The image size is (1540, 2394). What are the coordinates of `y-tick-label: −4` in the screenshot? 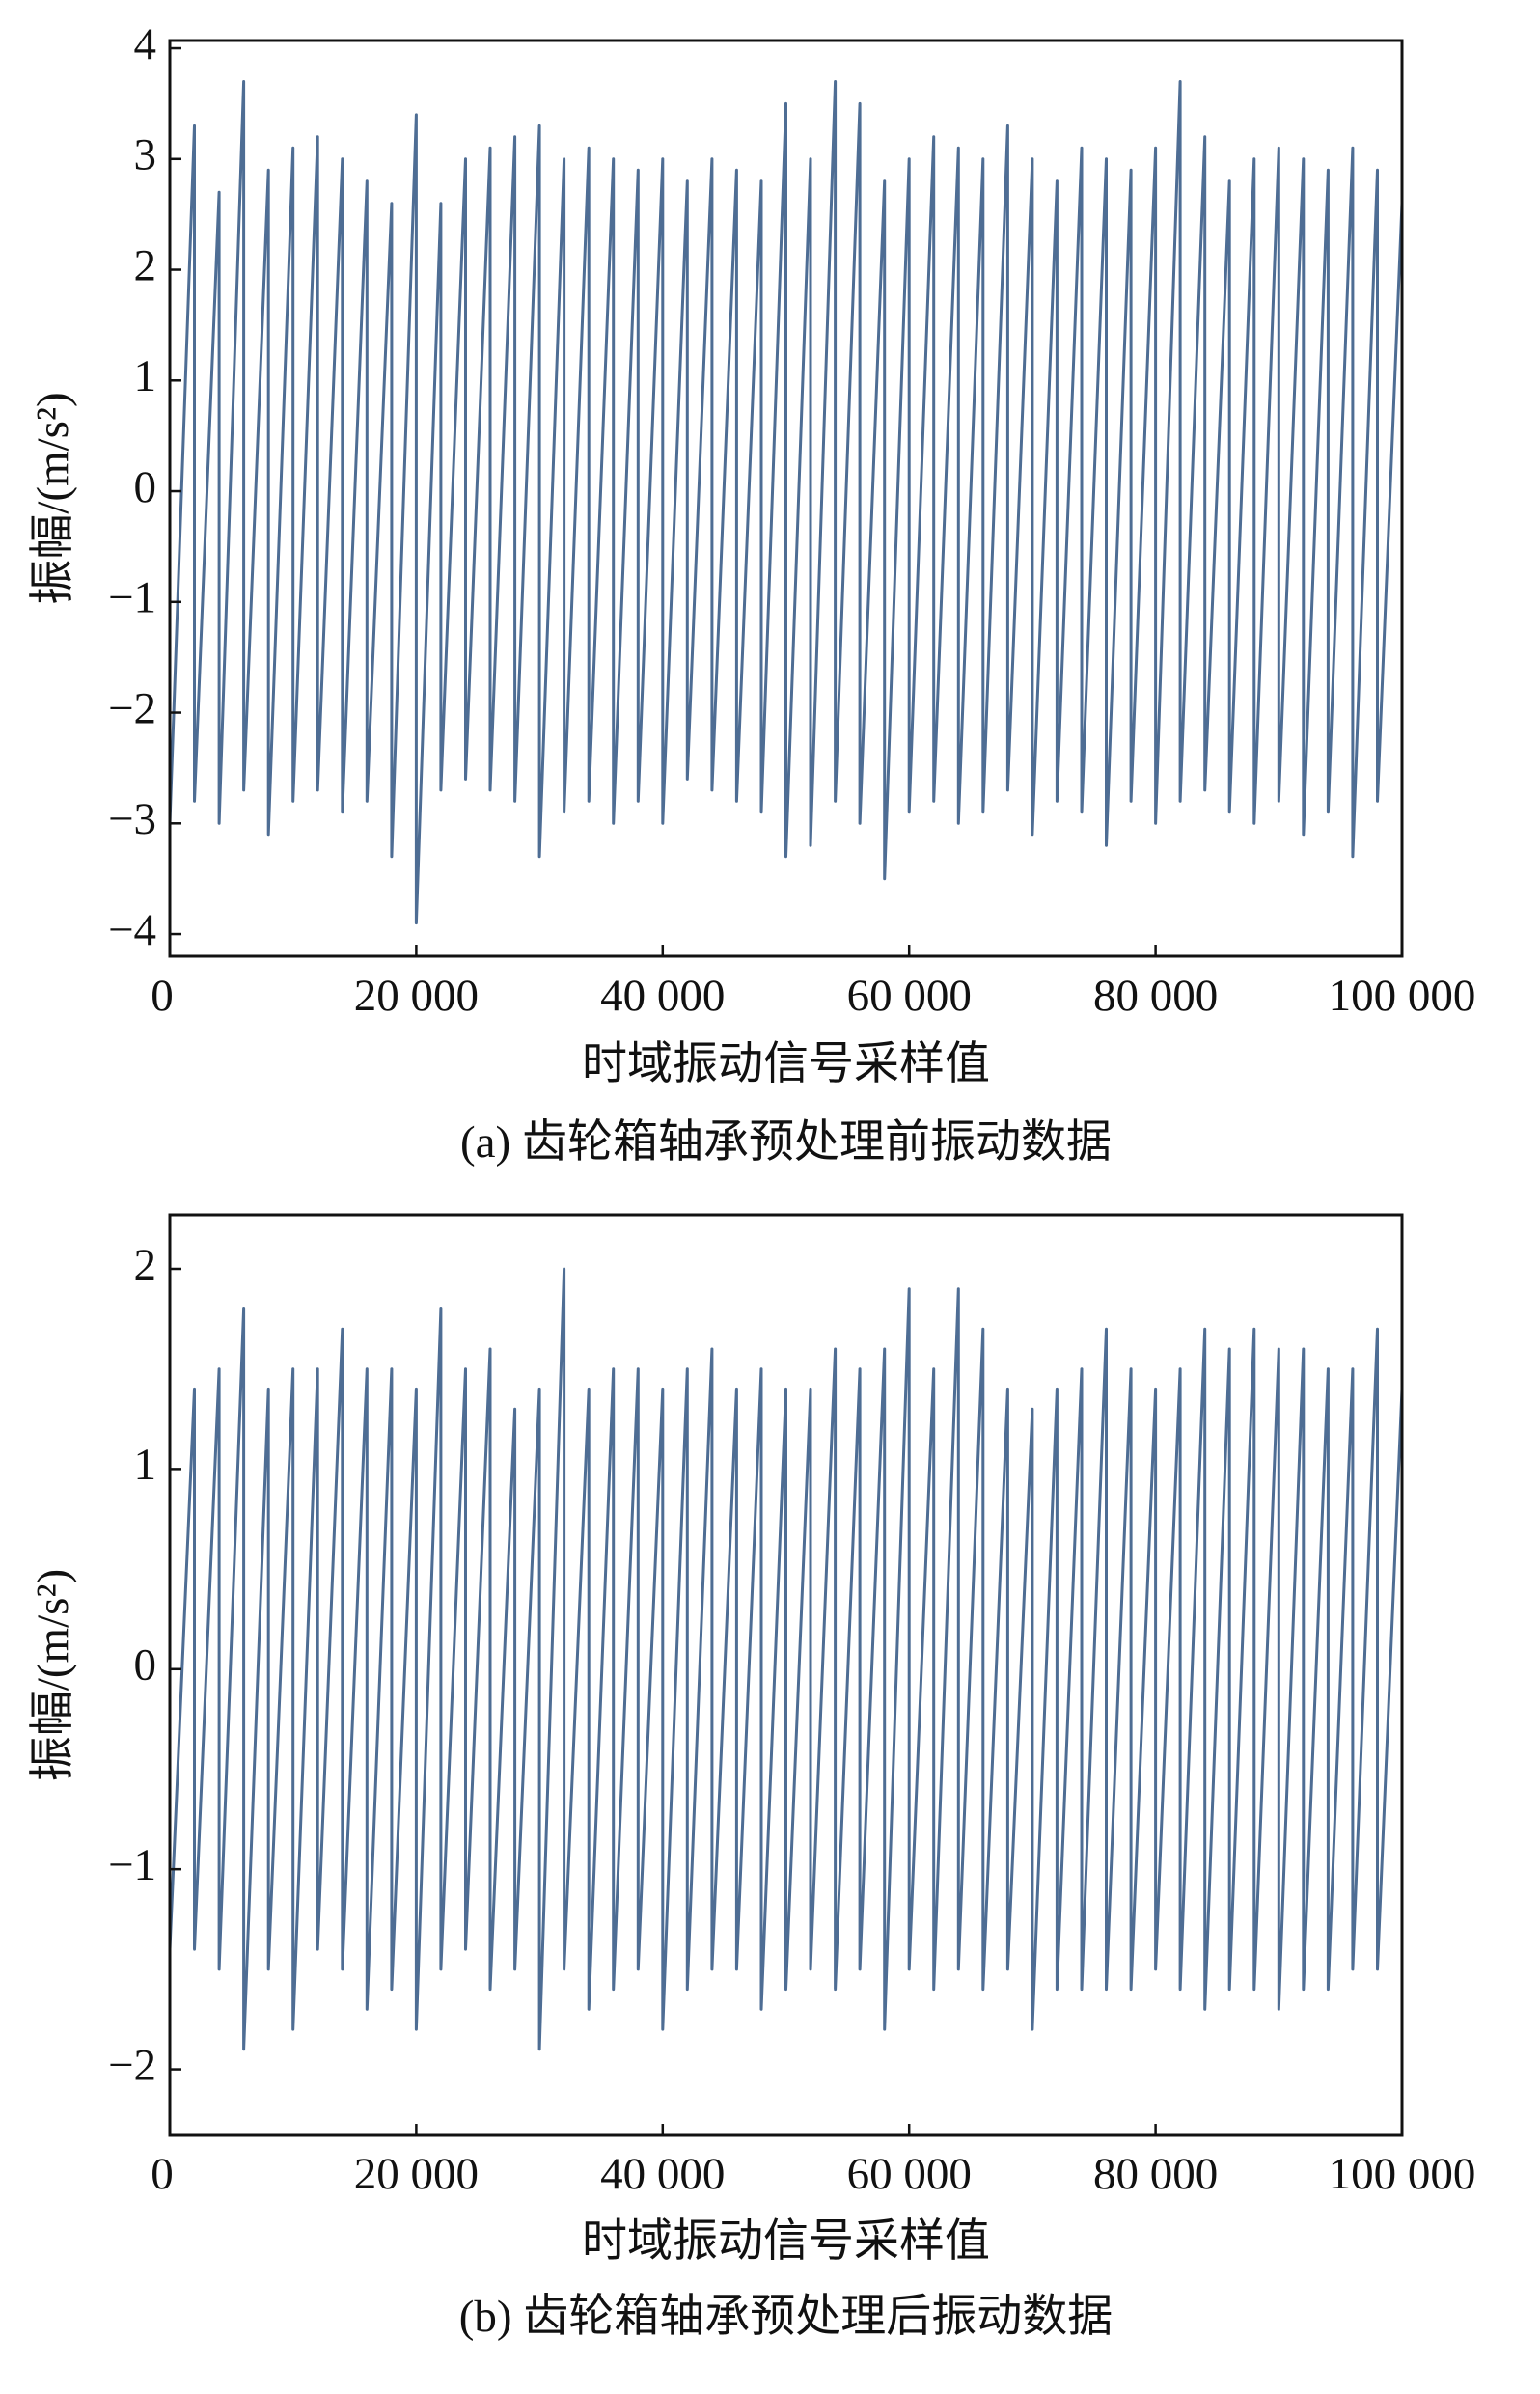 It's located at (132, 930).